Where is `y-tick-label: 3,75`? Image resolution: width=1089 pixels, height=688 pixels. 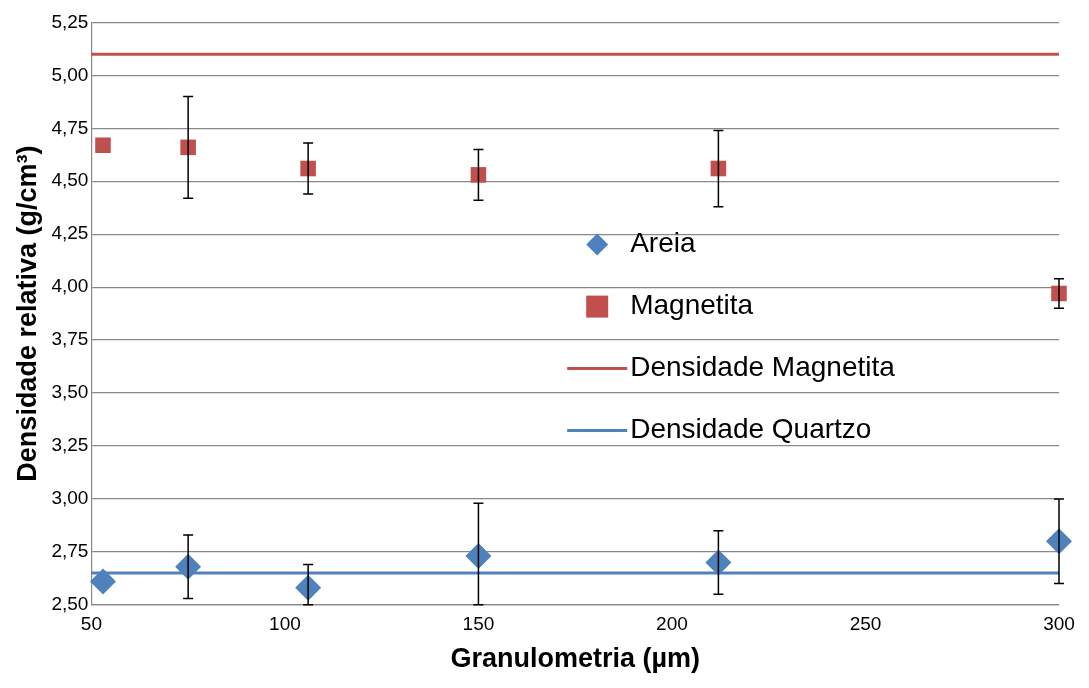 y-tick-label: 3,75 is located at coordinates (70, 339).